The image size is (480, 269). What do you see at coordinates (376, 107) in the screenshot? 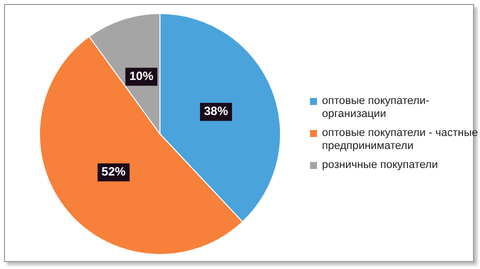
I see `legend-label: оптовые покупатели-организации` at bounding box center [376, 107].